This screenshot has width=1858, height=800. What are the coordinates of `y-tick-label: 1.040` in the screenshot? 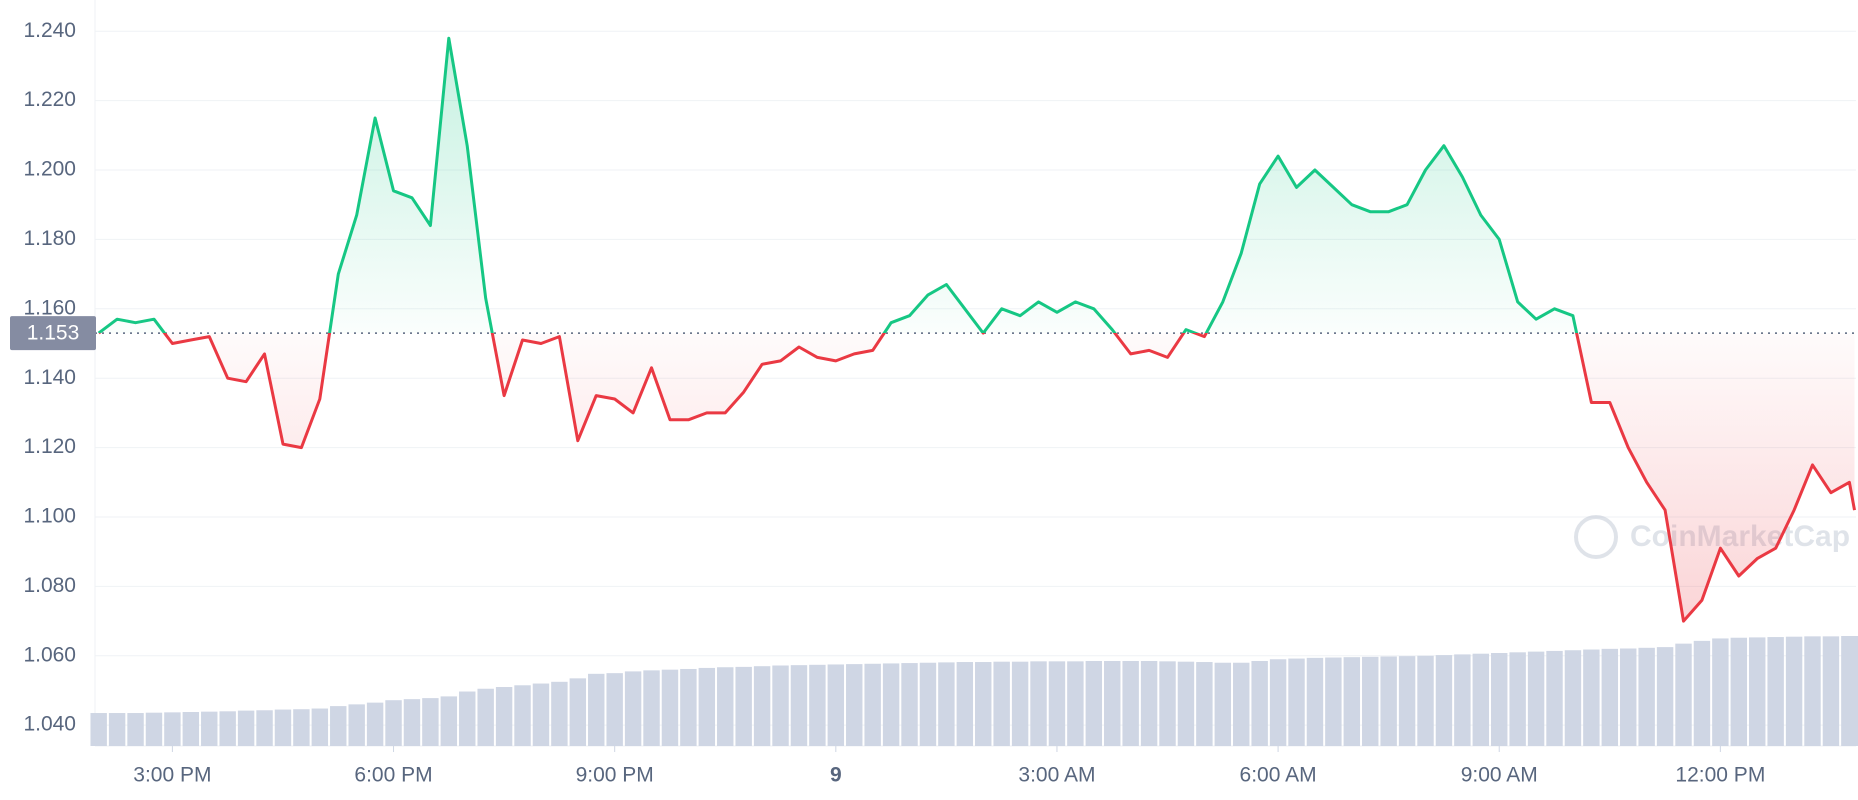 It's located at (49, 724).